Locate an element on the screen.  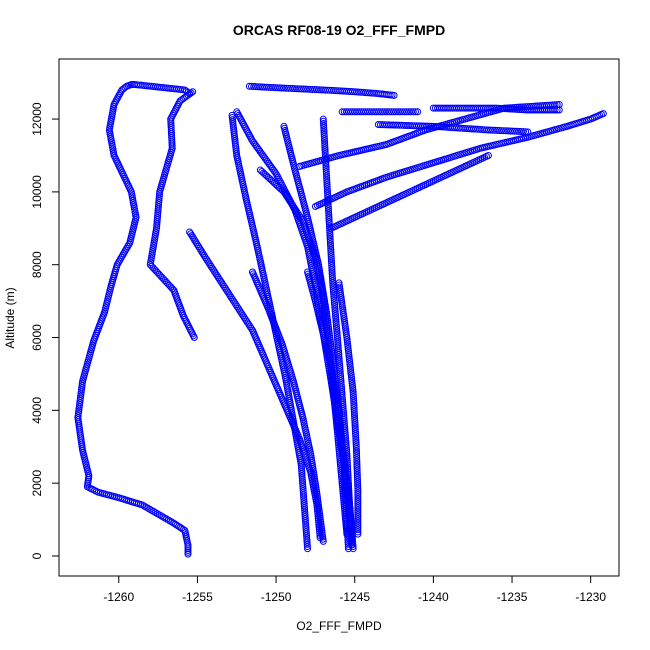
x-tick-label: -1245 is located at coordinates (354, 597).